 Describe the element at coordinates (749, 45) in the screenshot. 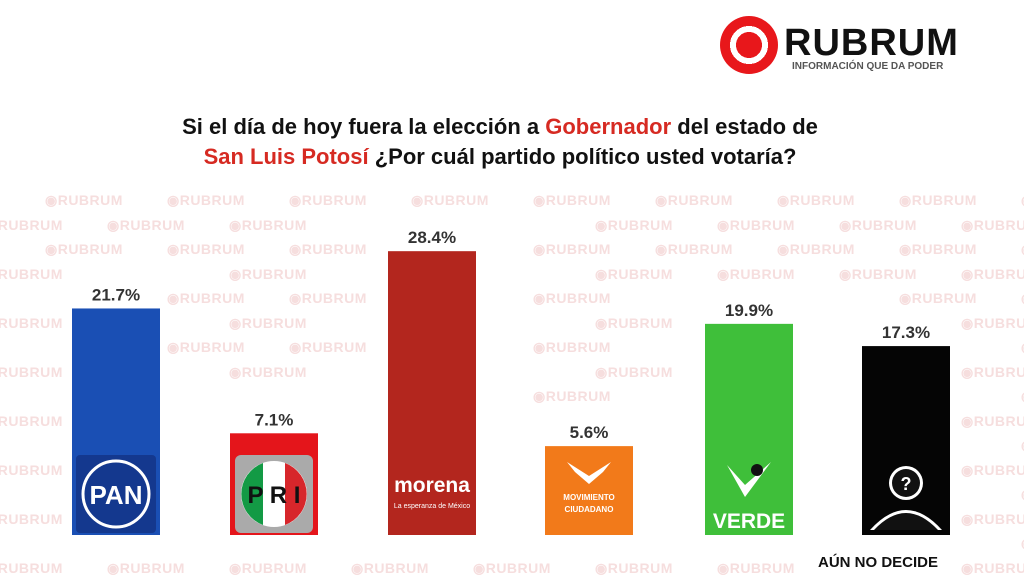

I see `target-icon` at that location.